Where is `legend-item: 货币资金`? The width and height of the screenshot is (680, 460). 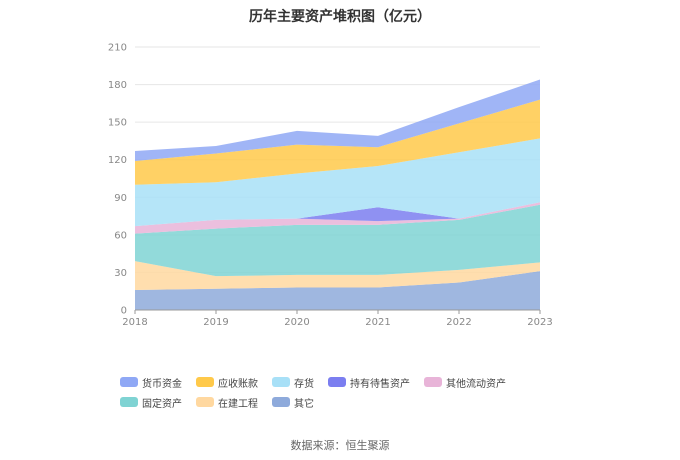
legend-item: 货币资金 is located at coordinates (151, 382).